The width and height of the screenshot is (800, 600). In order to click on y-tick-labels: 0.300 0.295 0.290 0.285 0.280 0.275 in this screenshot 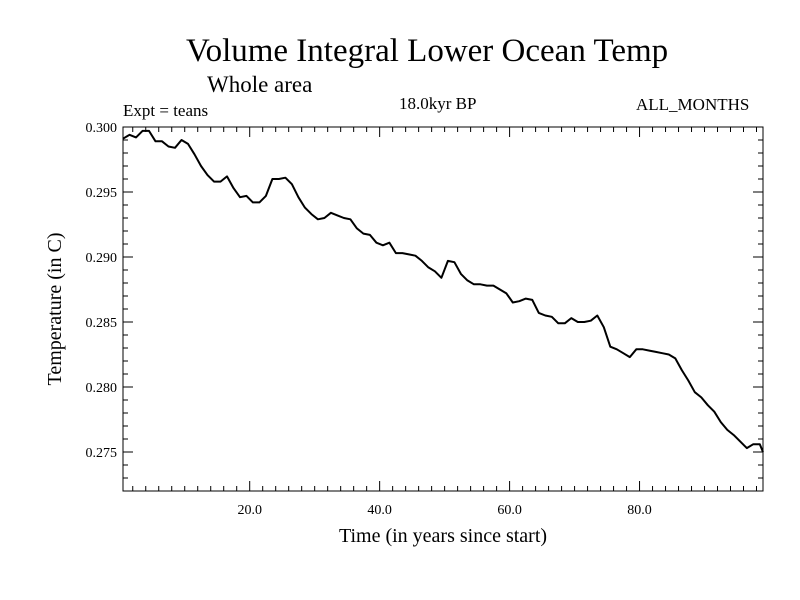, I will do `click(102, 291)`.